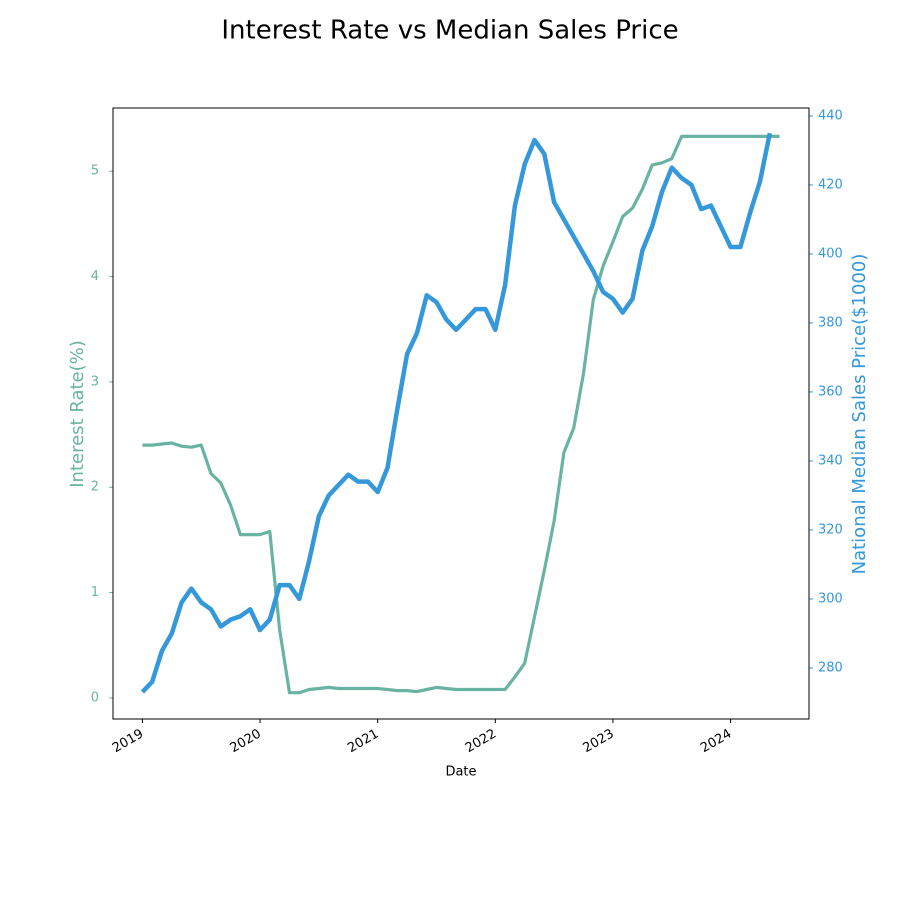 Image resolution: width=900 pixels, height=900 pixels. Describe the element at coordinates (95, 171) in the screenshot. I see `y-tick-label: 5` at that location.